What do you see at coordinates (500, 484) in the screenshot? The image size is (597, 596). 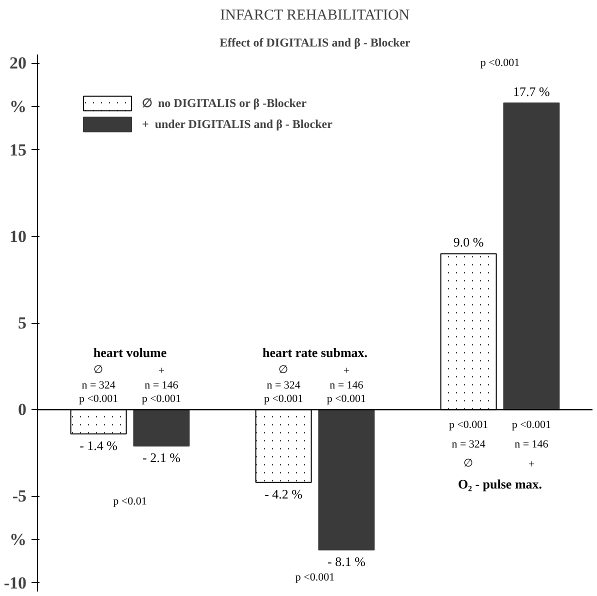 I see `x-tick-label: O₂ - pulse max.` at bounding box center [500, 484].